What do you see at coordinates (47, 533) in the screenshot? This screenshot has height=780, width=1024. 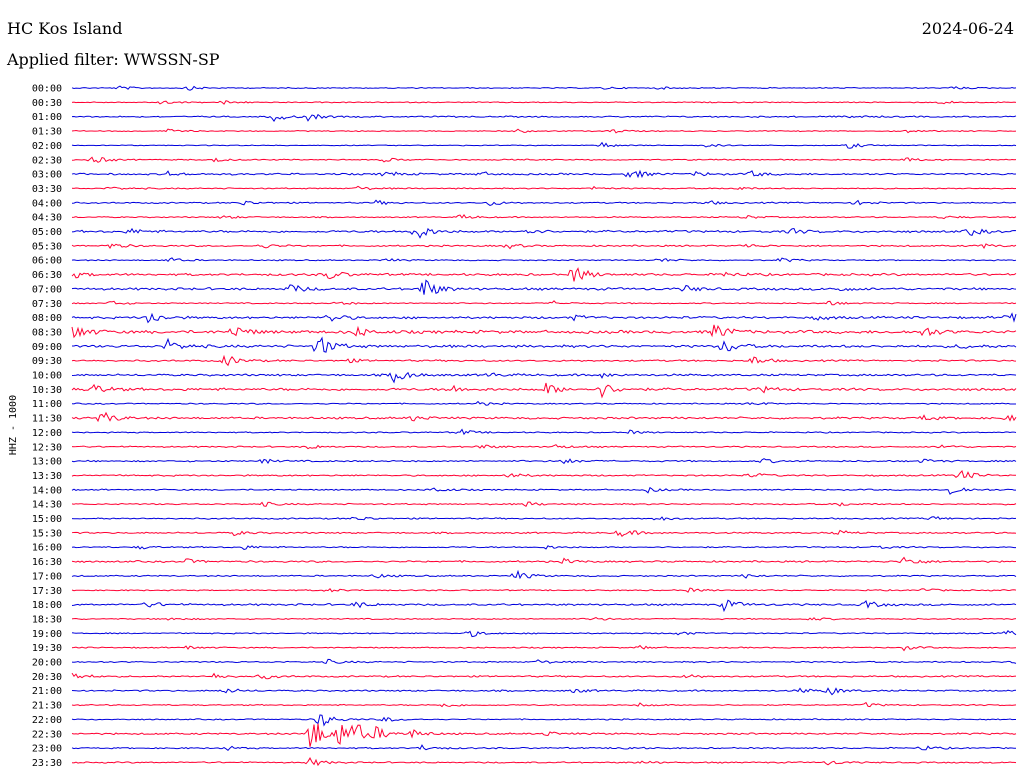 I see `time-label-1530: 15:30` at bounding box center [47, 533].